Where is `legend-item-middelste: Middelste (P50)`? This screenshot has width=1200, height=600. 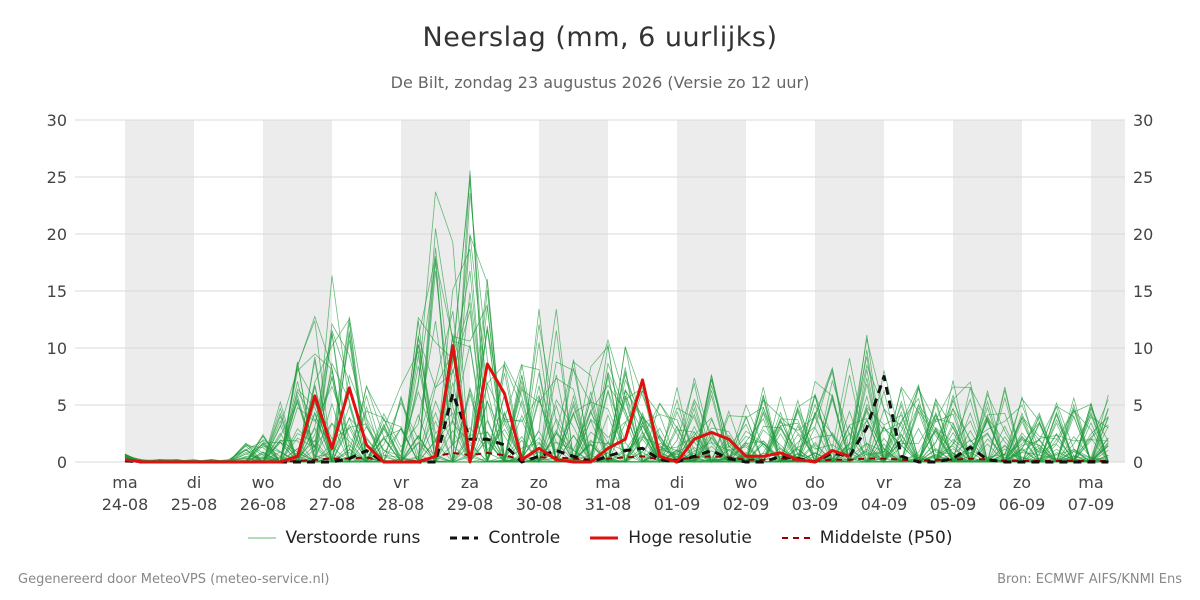 legend-item-middelste: Middelste (P50) is located at coordinates (867, 538).